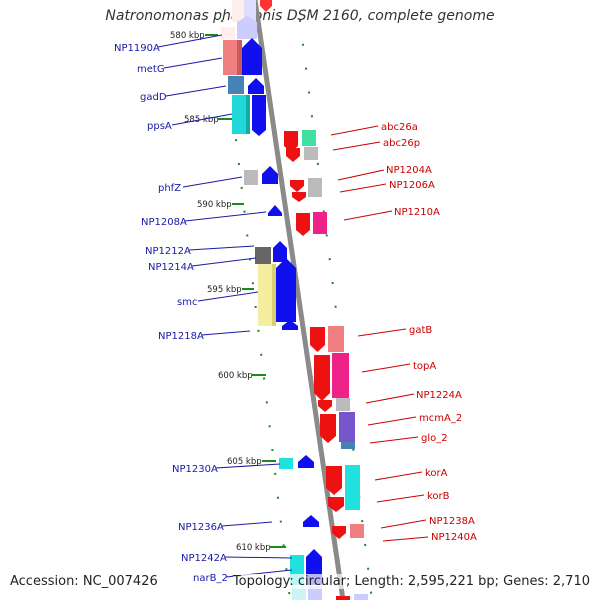 Image resolution: width=600 pixels, height=600 pixels. I want to click on gene-label: NP1206A, so click(412, 185).